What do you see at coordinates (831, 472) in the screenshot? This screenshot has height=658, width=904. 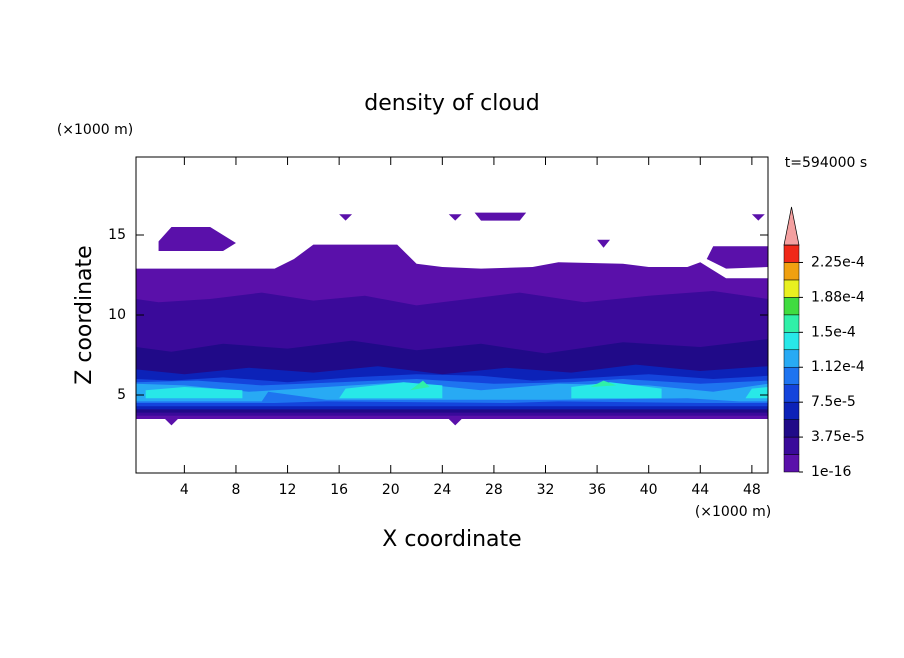 I see `colorbar-tick-label: 1e-16` at bounding box center [831, 472].